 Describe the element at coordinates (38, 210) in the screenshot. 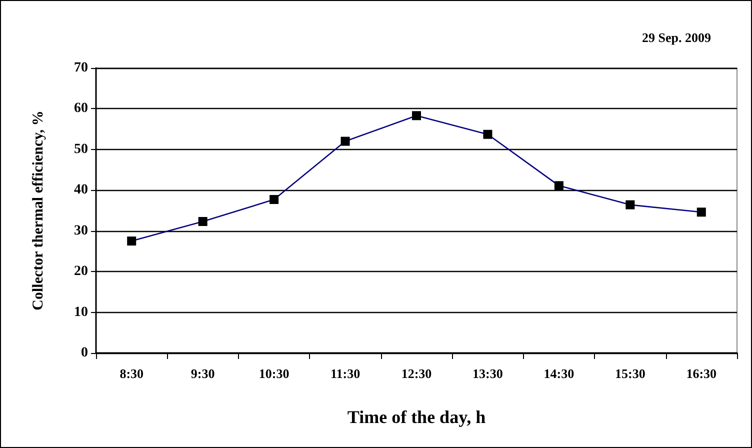

I see `y-axis-title: Collector thermal efficiency, %` at that location.